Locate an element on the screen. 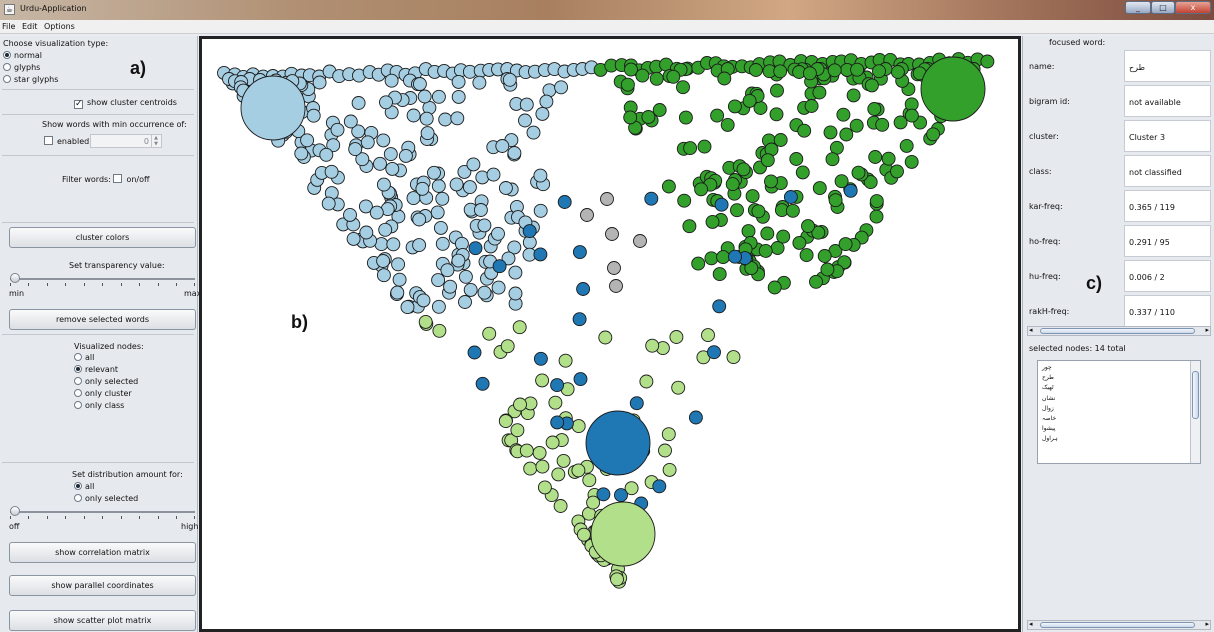  centroid-dark-blue is located at coordinates (618, 443).